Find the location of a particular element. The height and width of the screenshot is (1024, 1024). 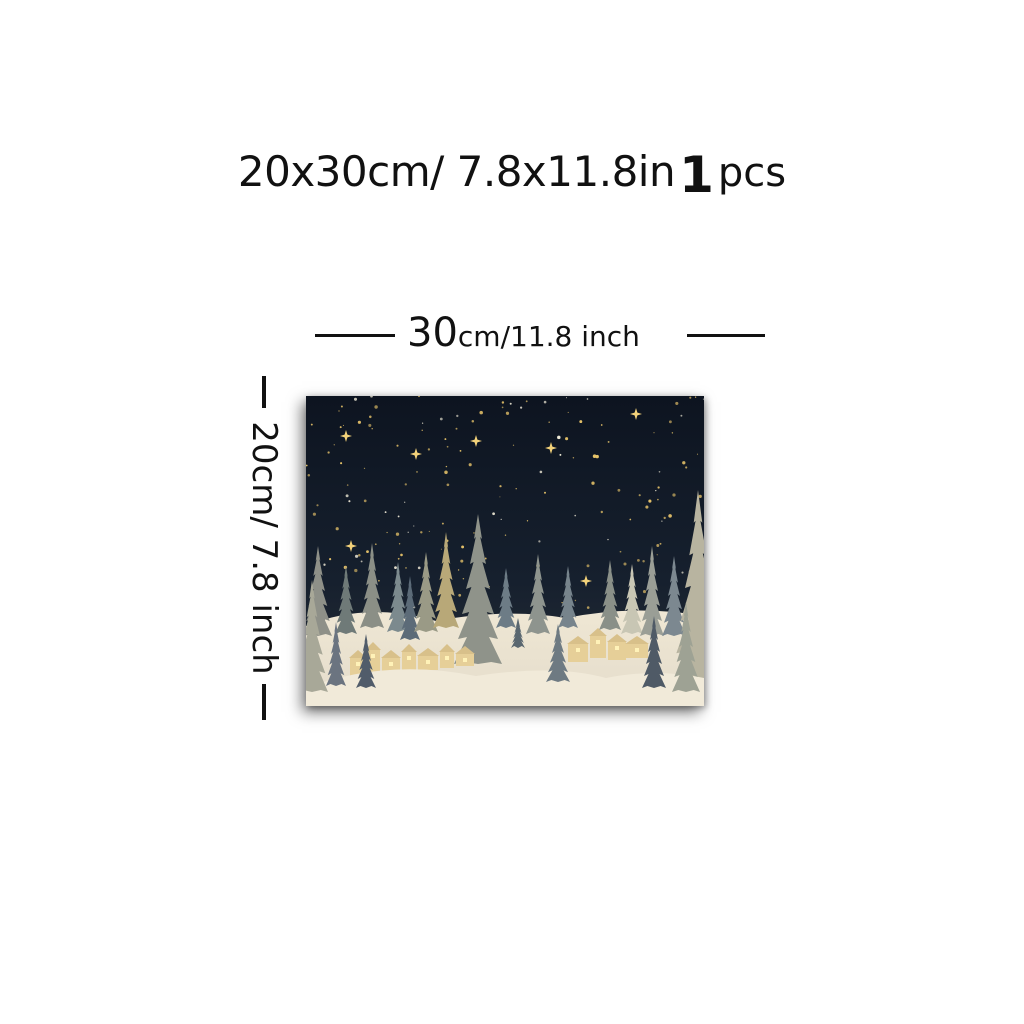

width-line-right is located at coordinates (726, 335).